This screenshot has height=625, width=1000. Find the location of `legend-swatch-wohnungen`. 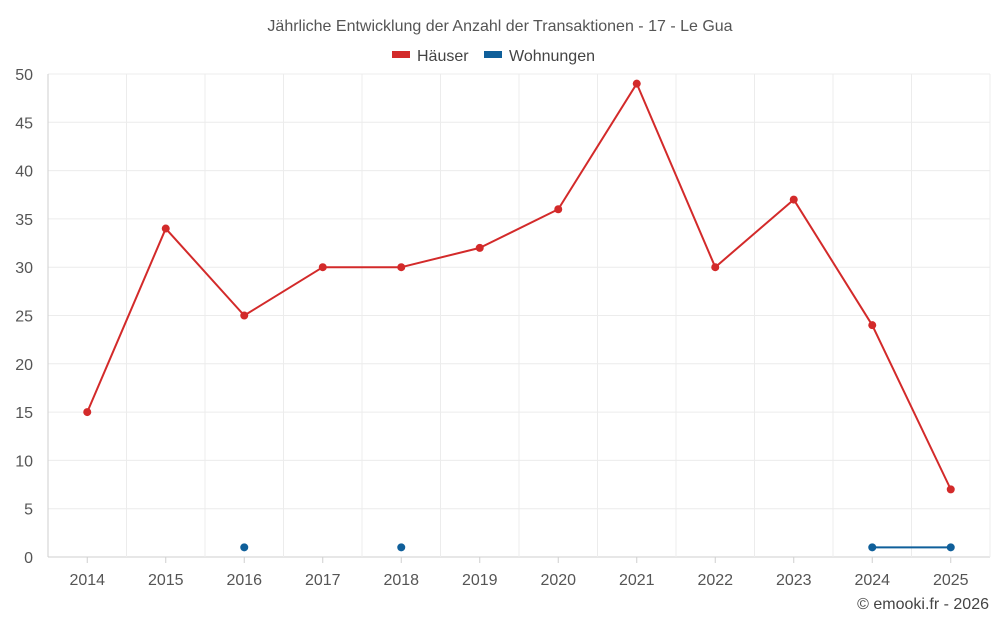

legend-swatch-wohnungen is located at coordinates (493, 54).